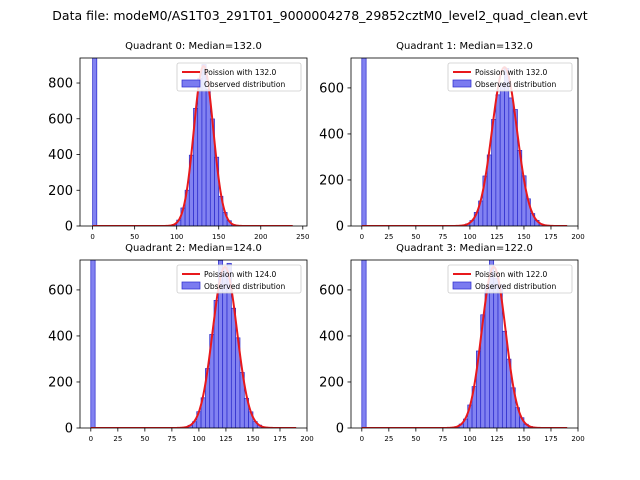  I want to click on subplot-title: Quadrant 3: Median=122.0, so click(464, 248).